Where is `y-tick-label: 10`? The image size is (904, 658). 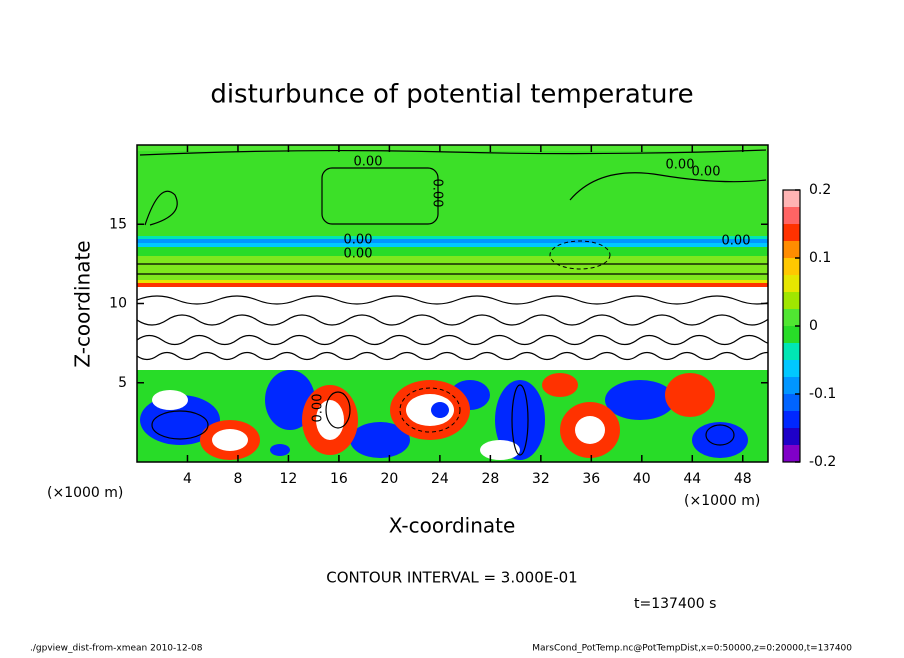 y-tick-label: 10 is located at coordinates (118, 304).